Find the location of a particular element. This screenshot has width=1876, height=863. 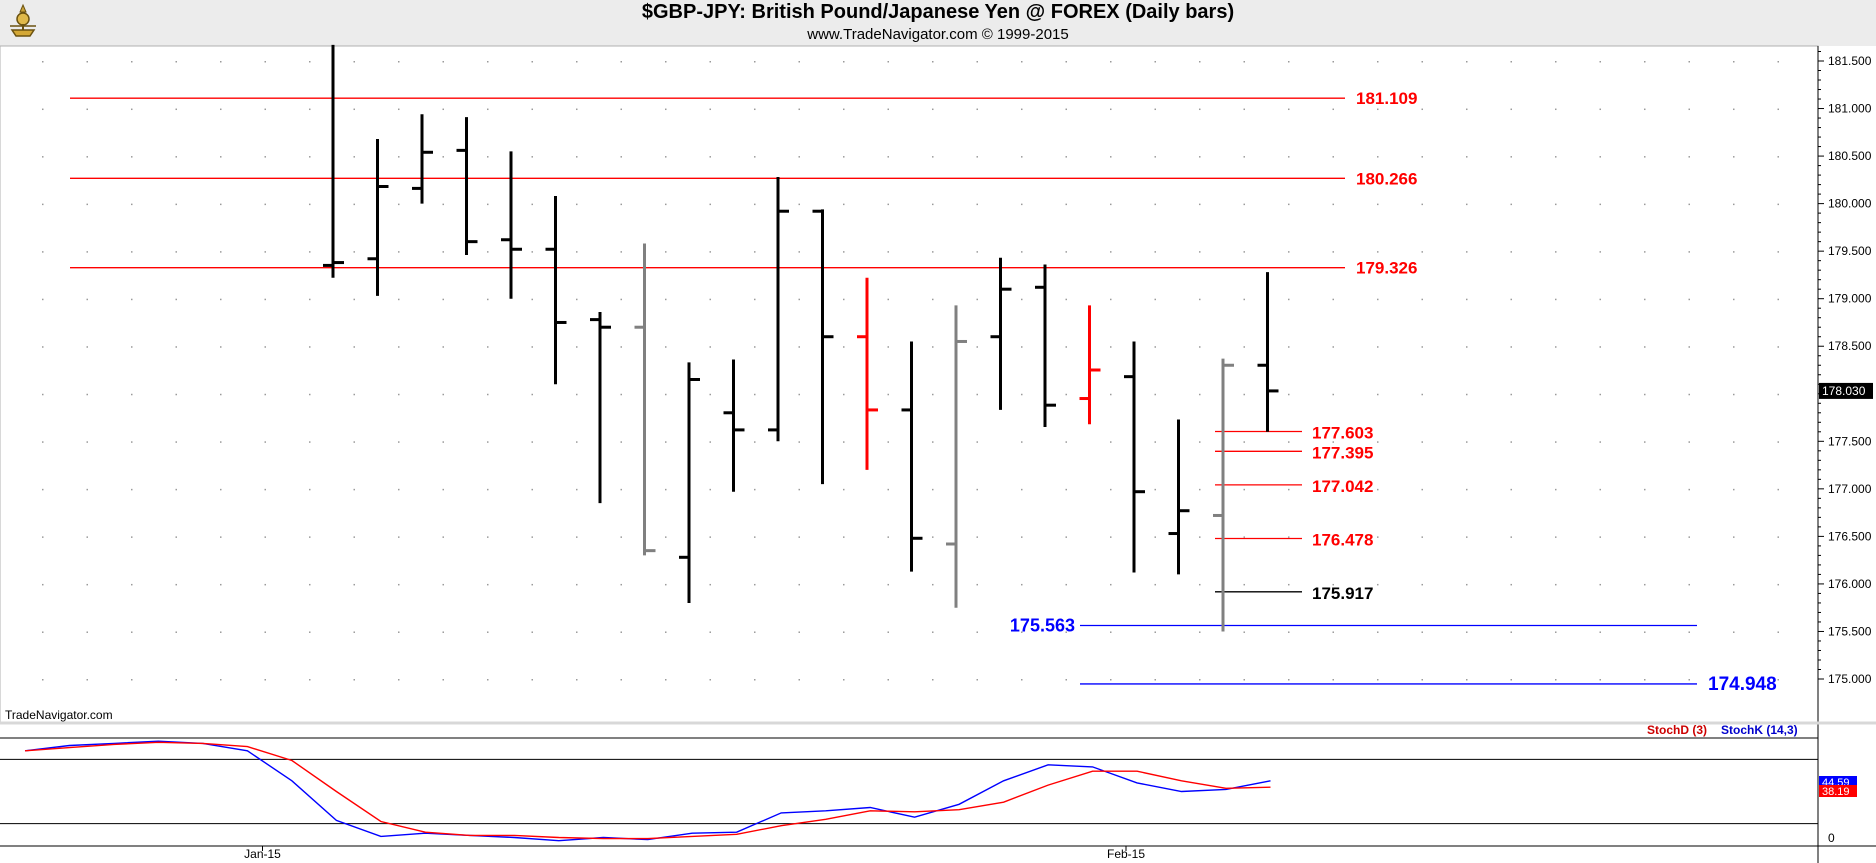

y-tick-label: 176.500 is located at coordinates (1850, 536).